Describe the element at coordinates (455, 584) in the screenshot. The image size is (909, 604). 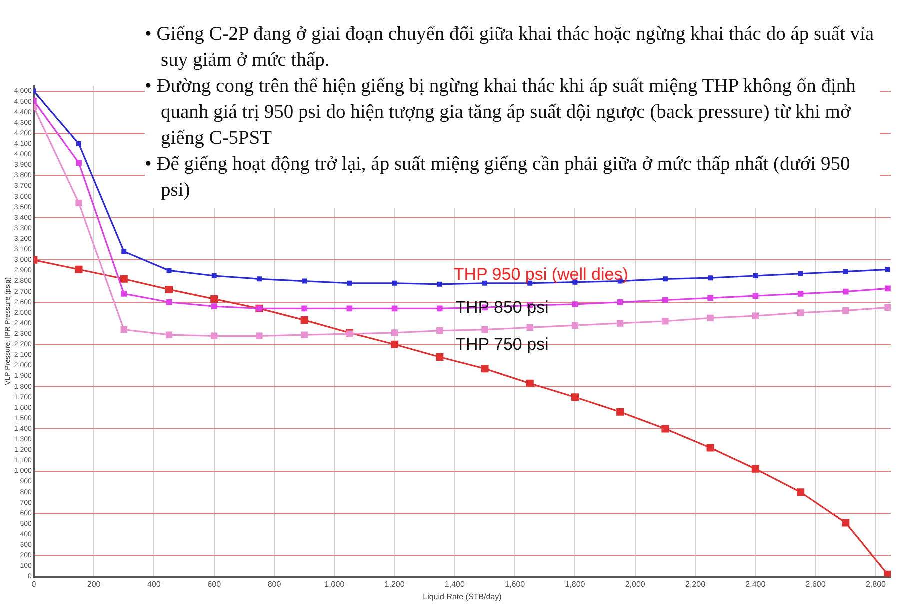
I see `x-tick-label: 1,400` at that location.